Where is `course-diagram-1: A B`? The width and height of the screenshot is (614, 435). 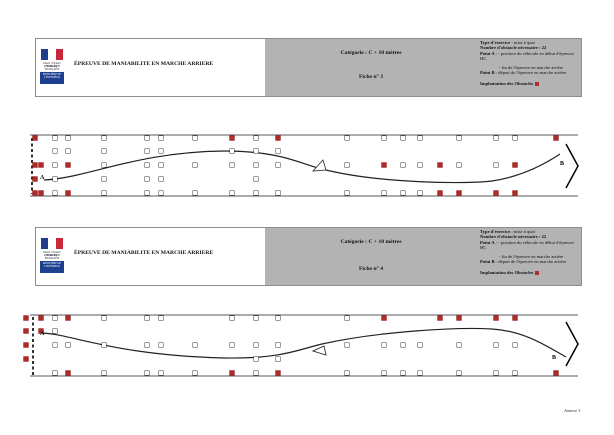
course-diagram-1: A B is located at coordinates (304, 165).